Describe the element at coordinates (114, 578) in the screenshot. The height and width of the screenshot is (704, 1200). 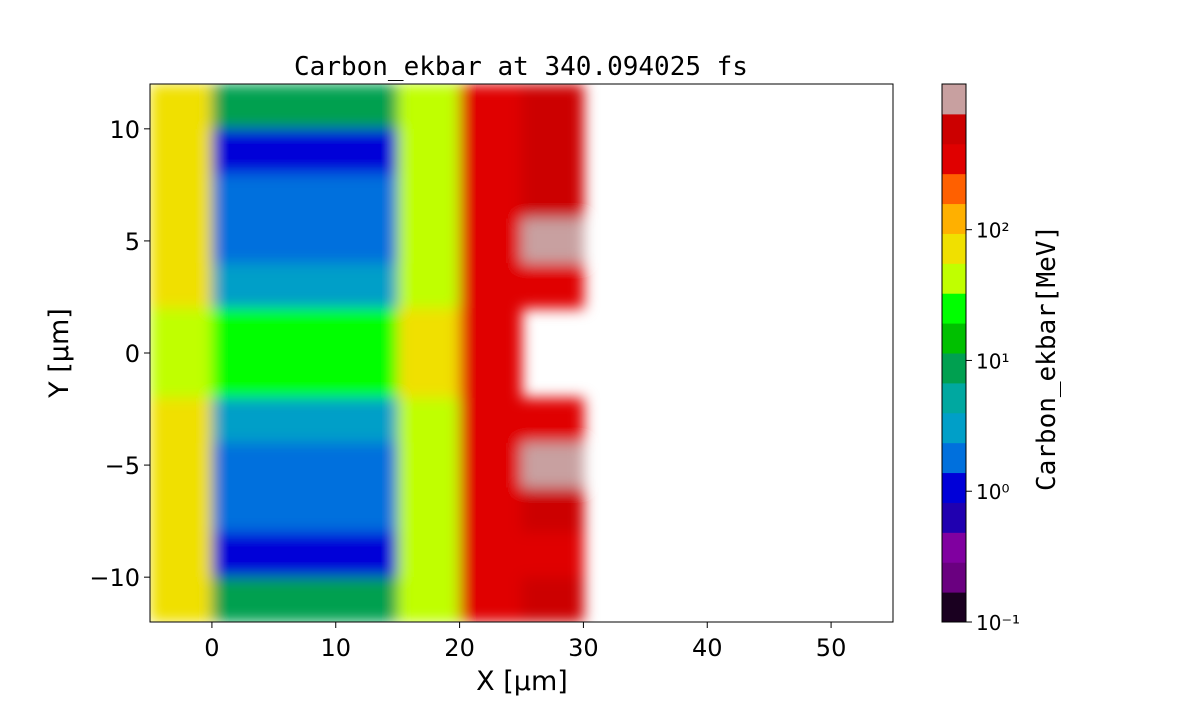
I see `y-tick-label: −10` at that location.